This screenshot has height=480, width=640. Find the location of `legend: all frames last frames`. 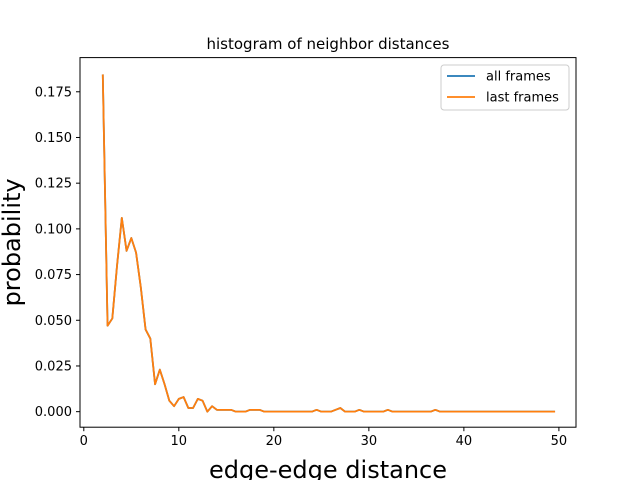

legend: all frames last frames is located at coordinates (505, 87).